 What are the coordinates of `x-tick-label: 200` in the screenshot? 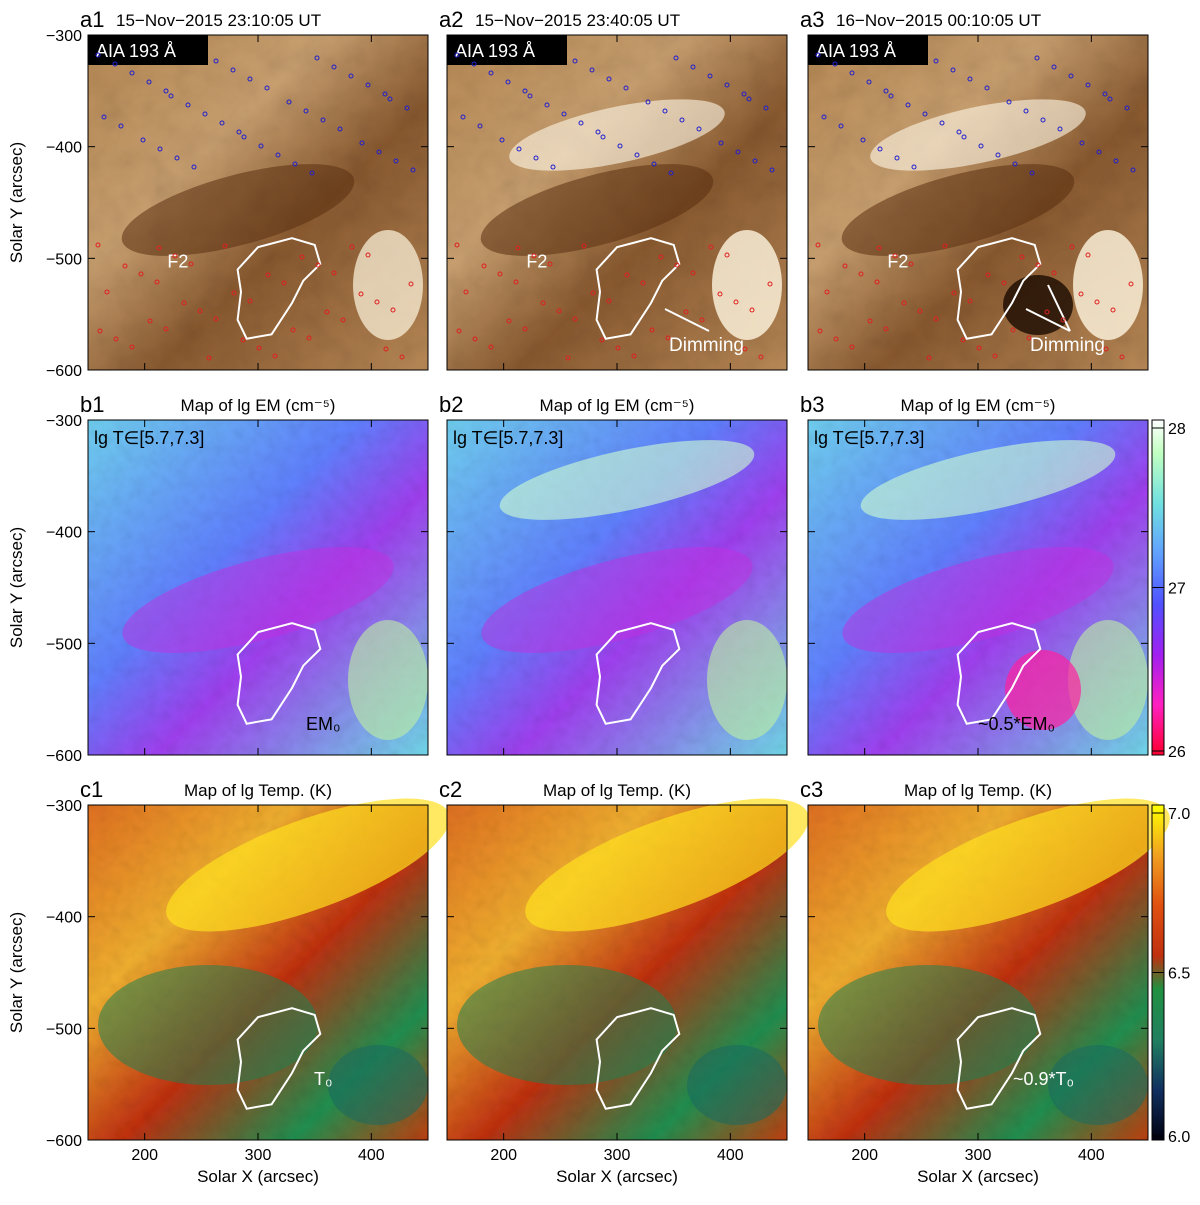 It's located at (864, 1155).